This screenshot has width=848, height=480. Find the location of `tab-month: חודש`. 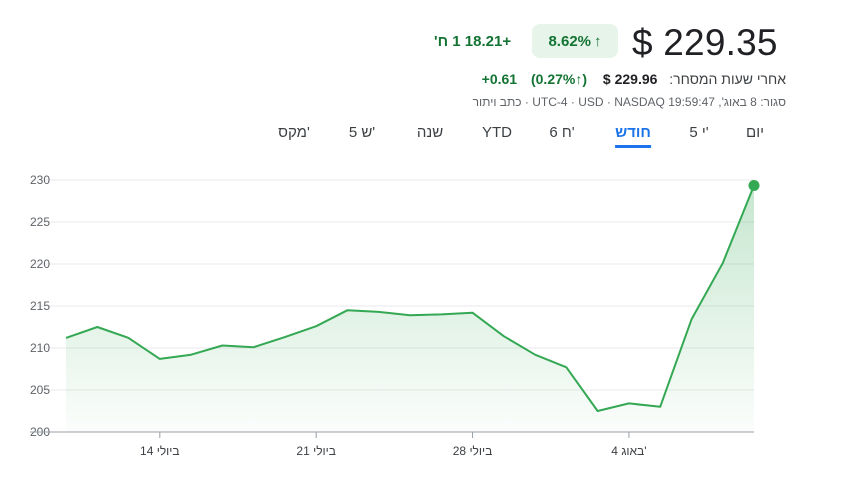

tab-month: חודש is located at coordinates (633, 136).